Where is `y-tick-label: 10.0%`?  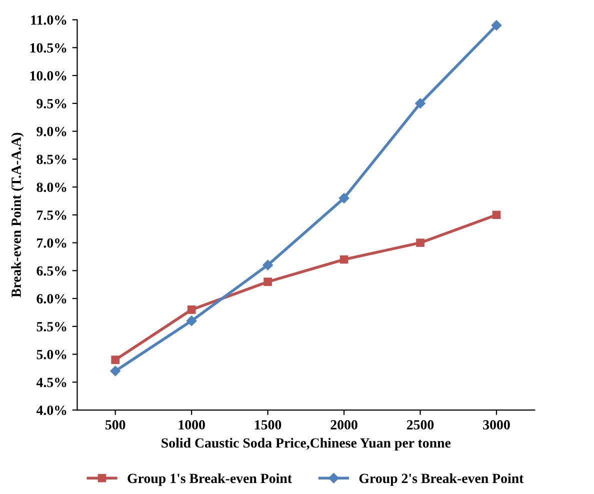 y-tick-label: 10.0% is located at coordinates (48, 76).